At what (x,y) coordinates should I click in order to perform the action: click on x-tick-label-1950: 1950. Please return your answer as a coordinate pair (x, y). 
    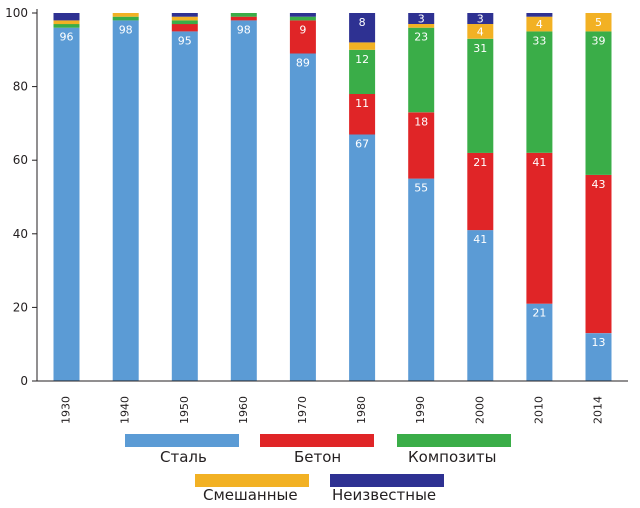
    Looking at the image, I should click on (184, 410).